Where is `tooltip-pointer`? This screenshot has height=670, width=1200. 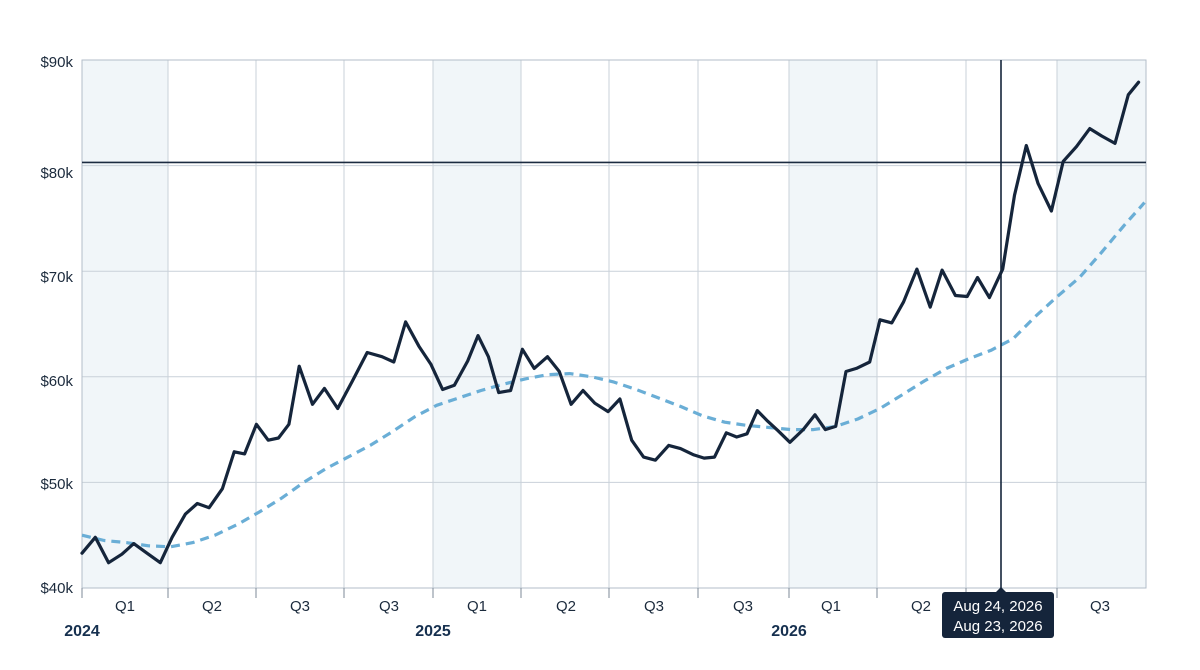
tooltip-pointer is located at coordinates (1001, 590).